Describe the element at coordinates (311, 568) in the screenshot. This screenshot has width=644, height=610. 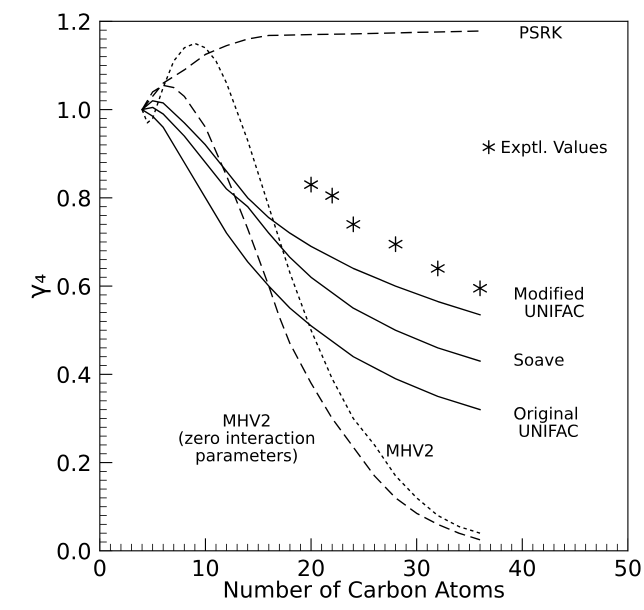
I see `x-tick-label: 20` at that location.